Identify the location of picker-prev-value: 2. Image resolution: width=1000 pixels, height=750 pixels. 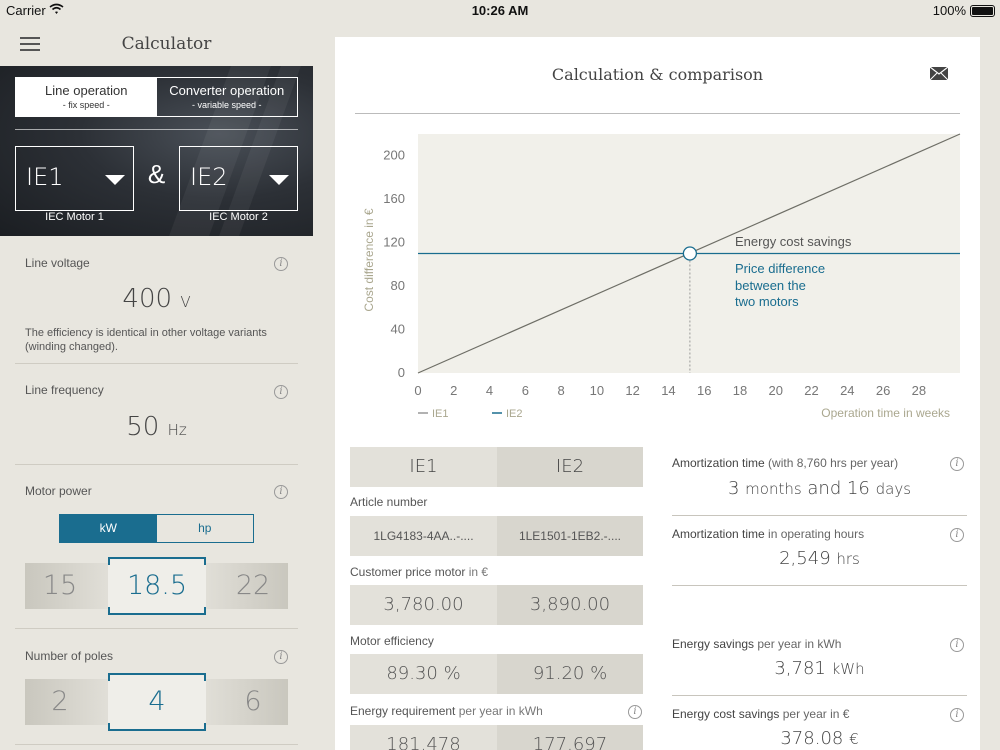
(60, 701).